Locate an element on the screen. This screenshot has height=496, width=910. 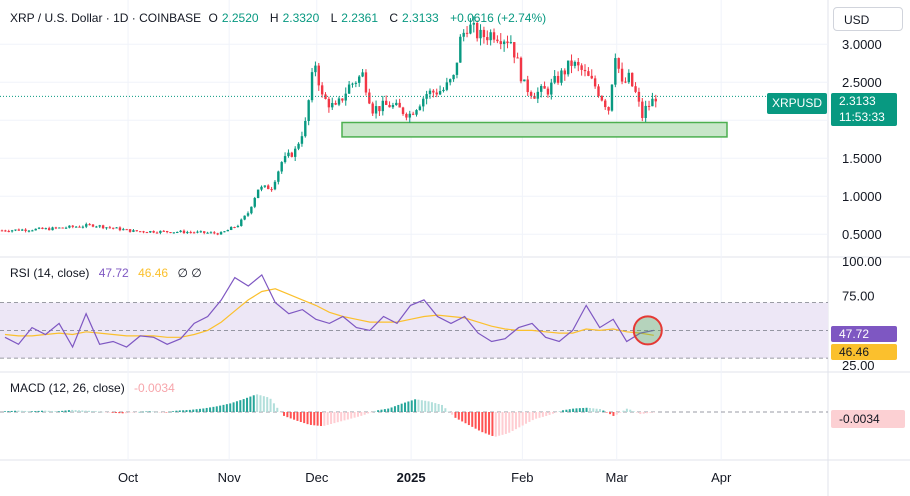
rsi-value-tag: 47.72 is located at coordinates (864, 334).